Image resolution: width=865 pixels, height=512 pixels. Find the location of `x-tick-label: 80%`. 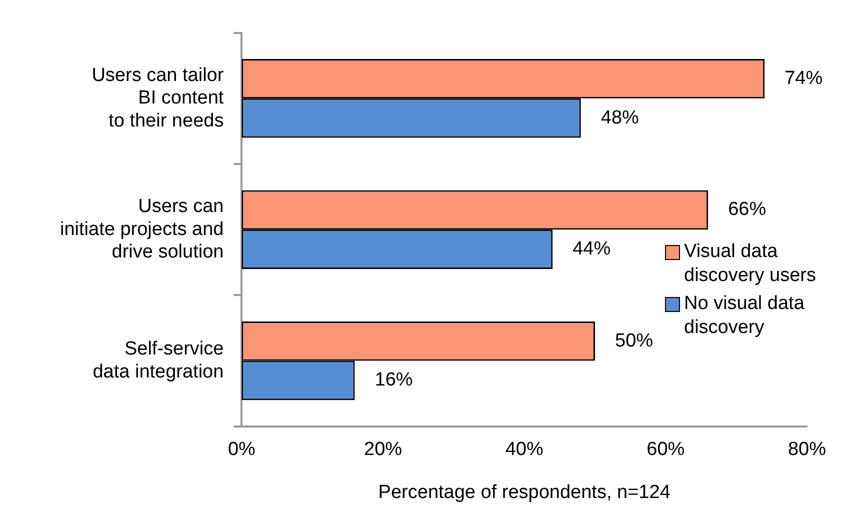

x-tick-label: 80% is located at coordinates (807, 449).